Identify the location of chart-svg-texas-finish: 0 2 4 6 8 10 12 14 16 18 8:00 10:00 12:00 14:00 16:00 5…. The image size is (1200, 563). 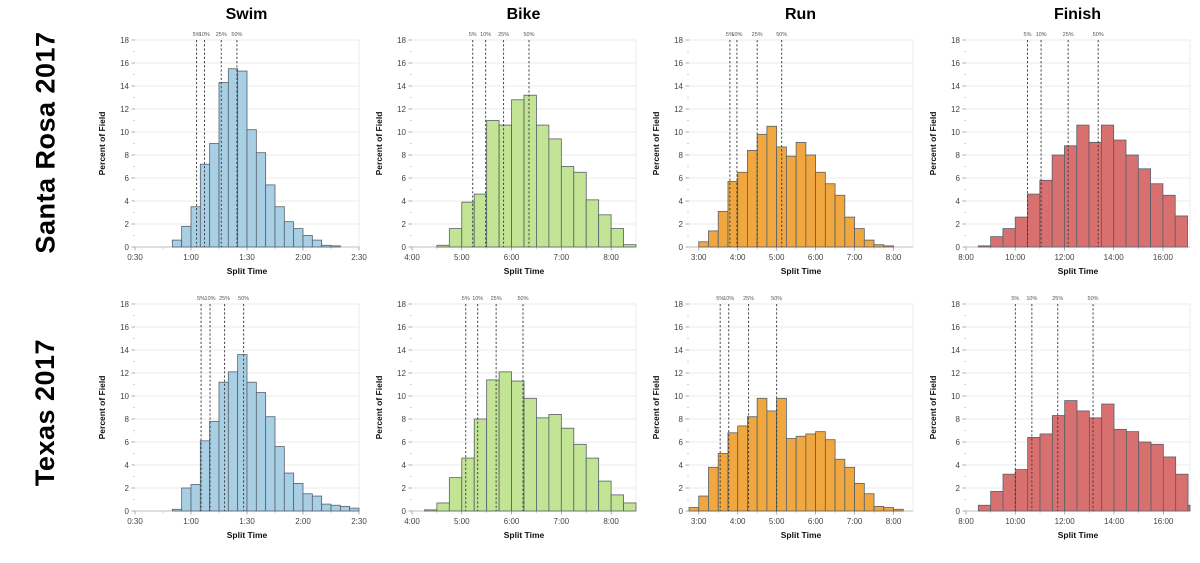
(1059, 418).